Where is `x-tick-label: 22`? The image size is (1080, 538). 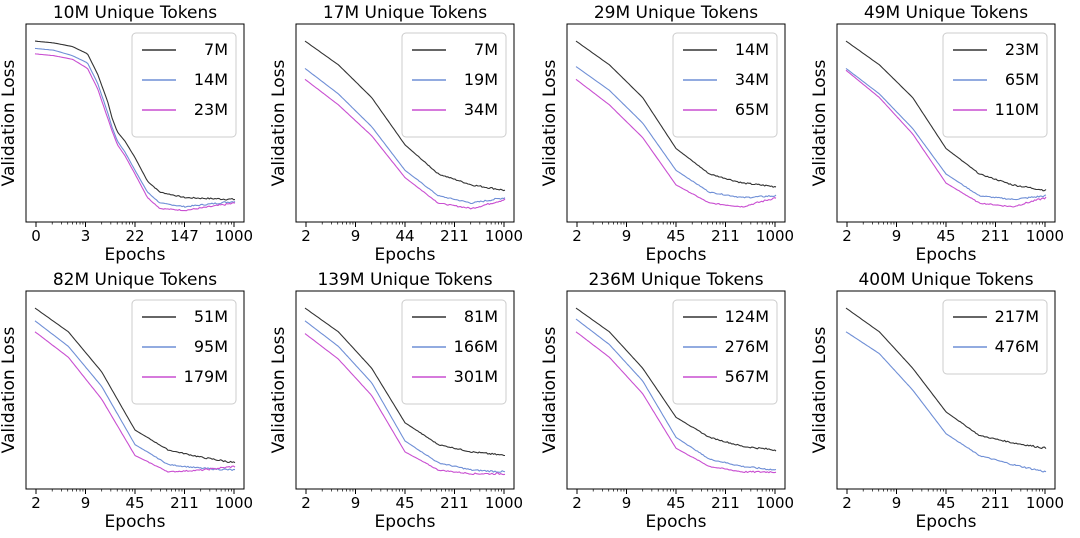 x-tick-label: 22 is located at coordinates (134, 236).